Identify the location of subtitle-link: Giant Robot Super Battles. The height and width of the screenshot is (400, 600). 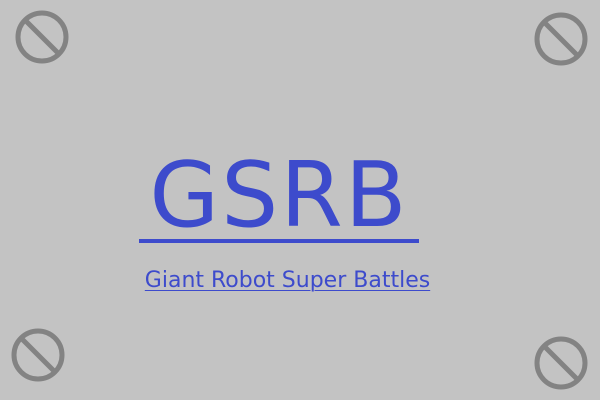
(287, 280).